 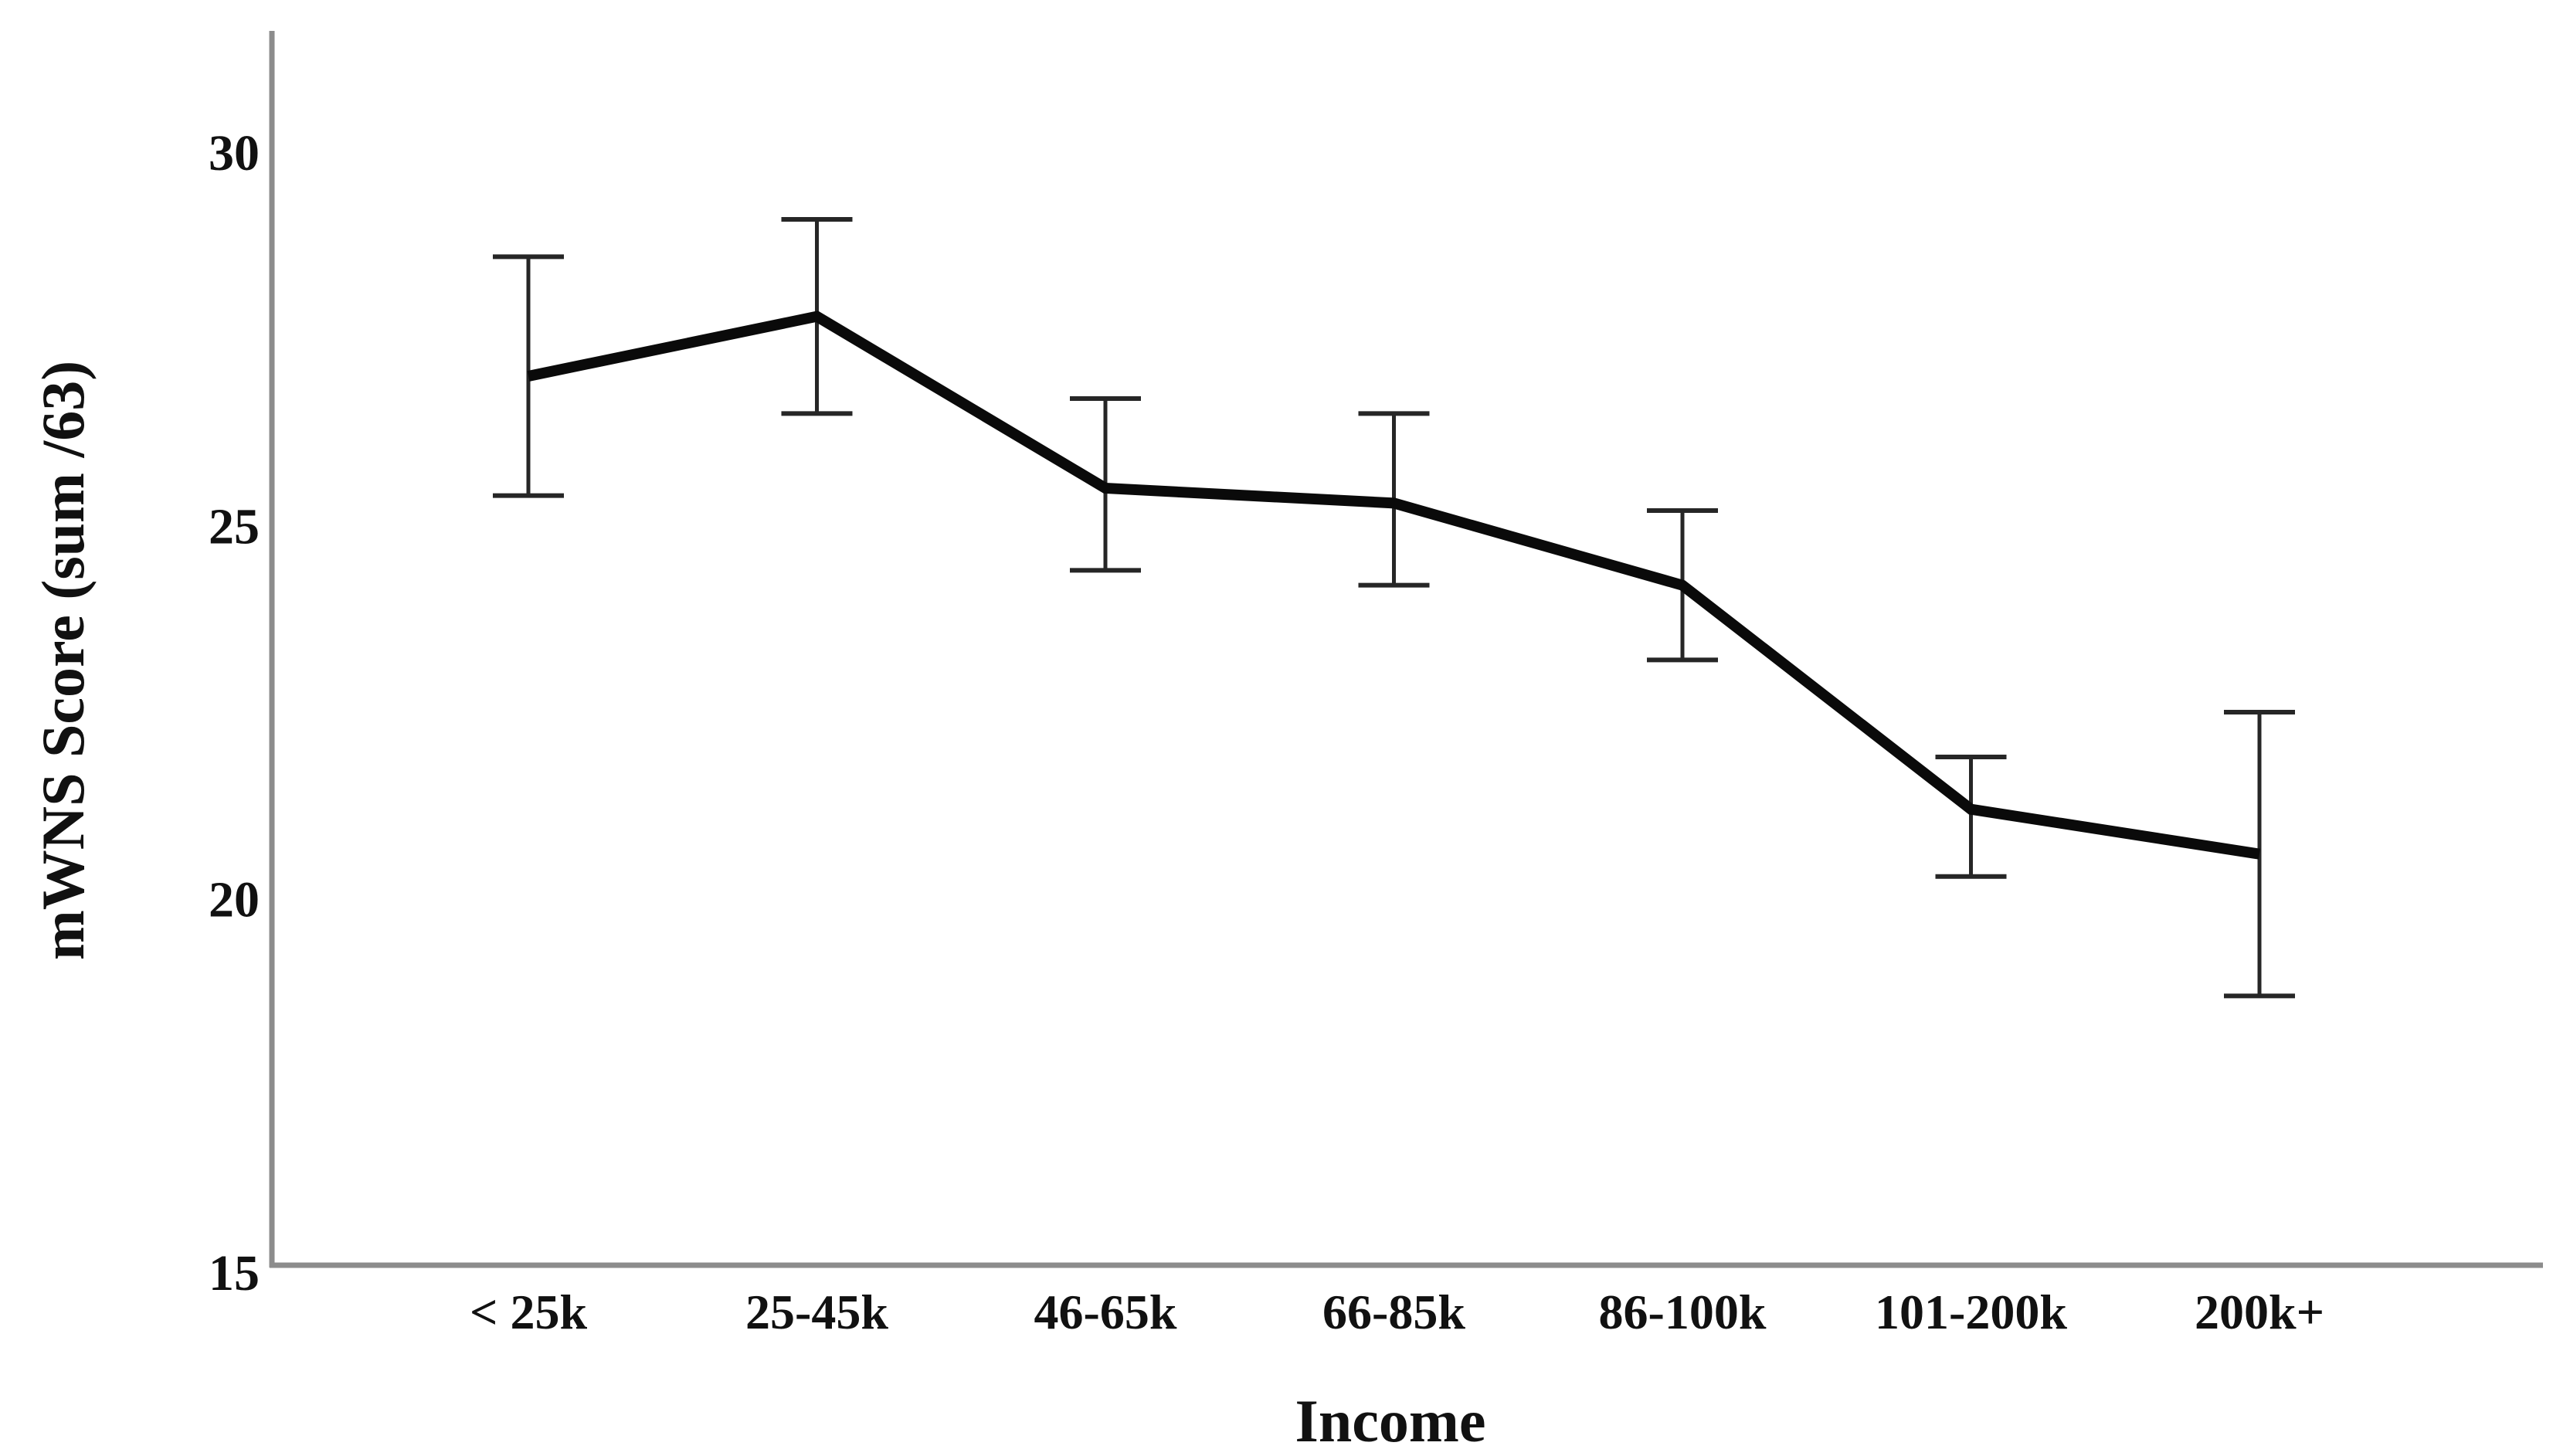 I want to click on y-tick-label: 25, so click(x=234, y=526).